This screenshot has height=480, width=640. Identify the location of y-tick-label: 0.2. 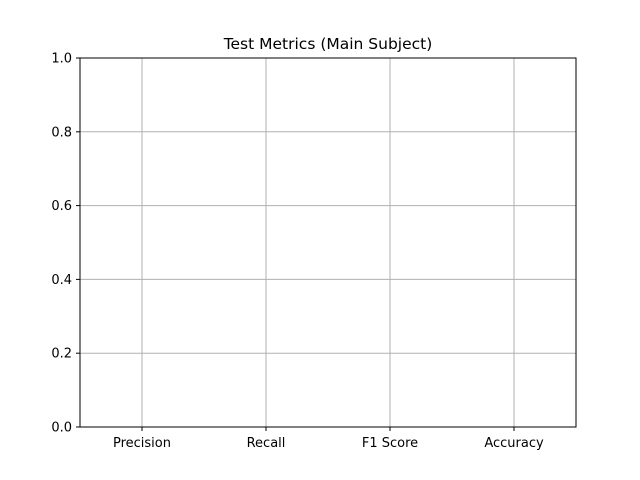
(61, 354).